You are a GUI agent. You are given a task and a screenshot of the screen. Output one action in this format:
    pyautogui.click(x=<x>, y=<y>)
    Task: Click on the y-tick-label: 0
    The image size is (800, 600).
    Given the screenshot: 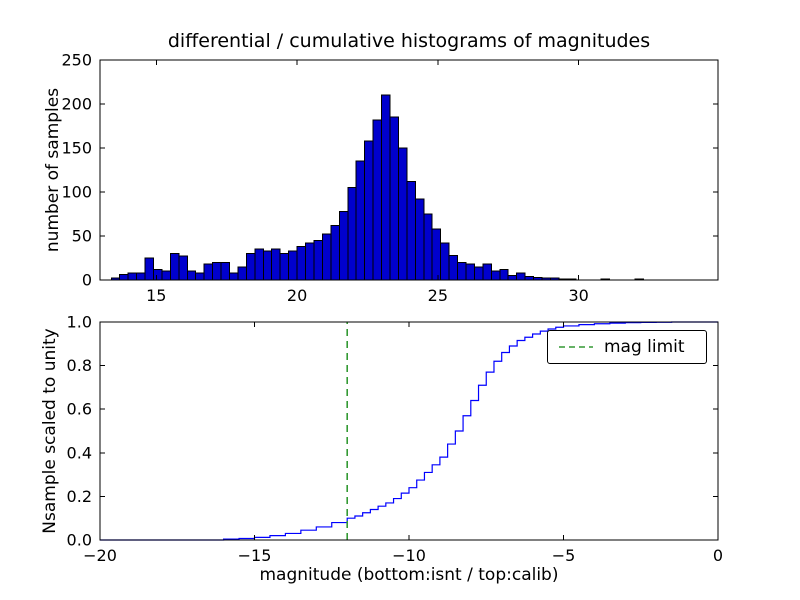 What is the action you would take?
    pyautogui.click(x=87, y=280)
    